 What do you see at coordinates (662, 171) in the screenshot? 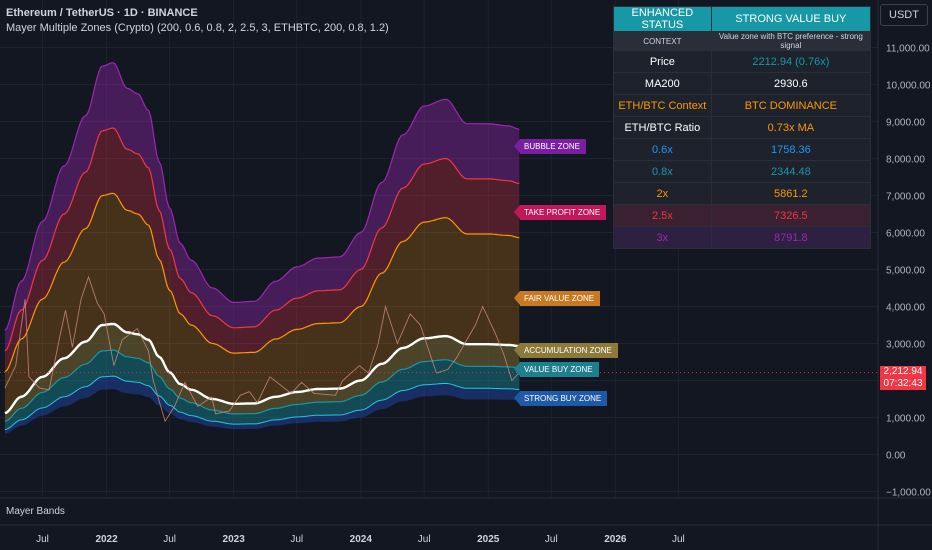
I see `status-row-label: 0.8x` at bounding box center [662, 171].